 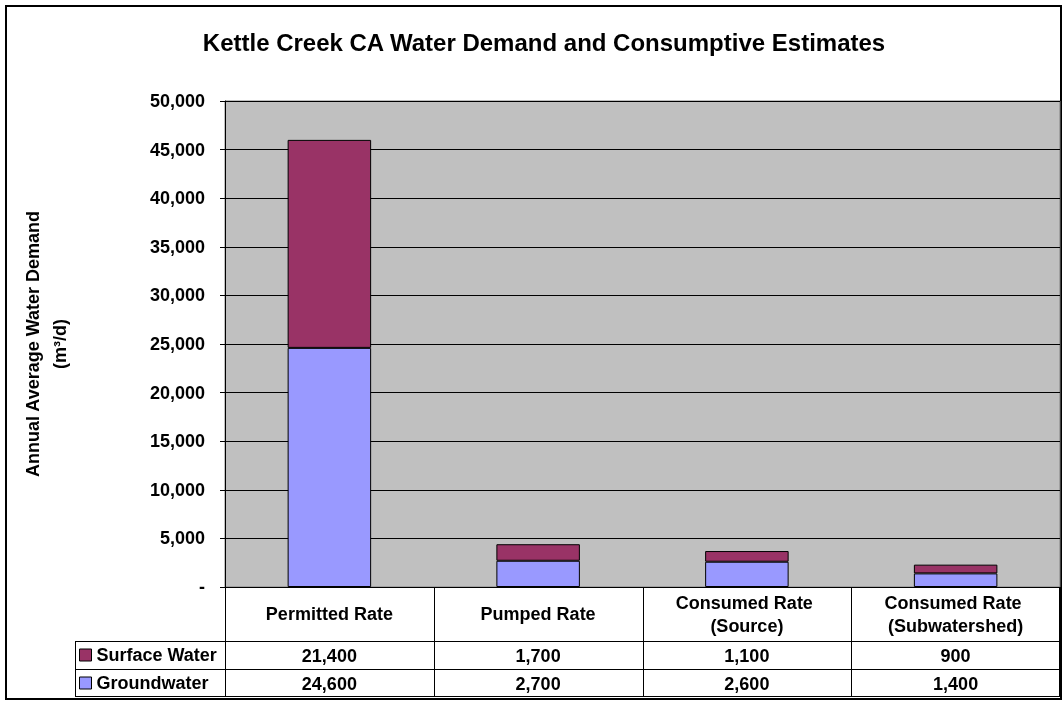 What do you see at coordinates (177, 489) in the screenshot?
I see `y-tick-label: 10,000` at bounding box center [177, 489].